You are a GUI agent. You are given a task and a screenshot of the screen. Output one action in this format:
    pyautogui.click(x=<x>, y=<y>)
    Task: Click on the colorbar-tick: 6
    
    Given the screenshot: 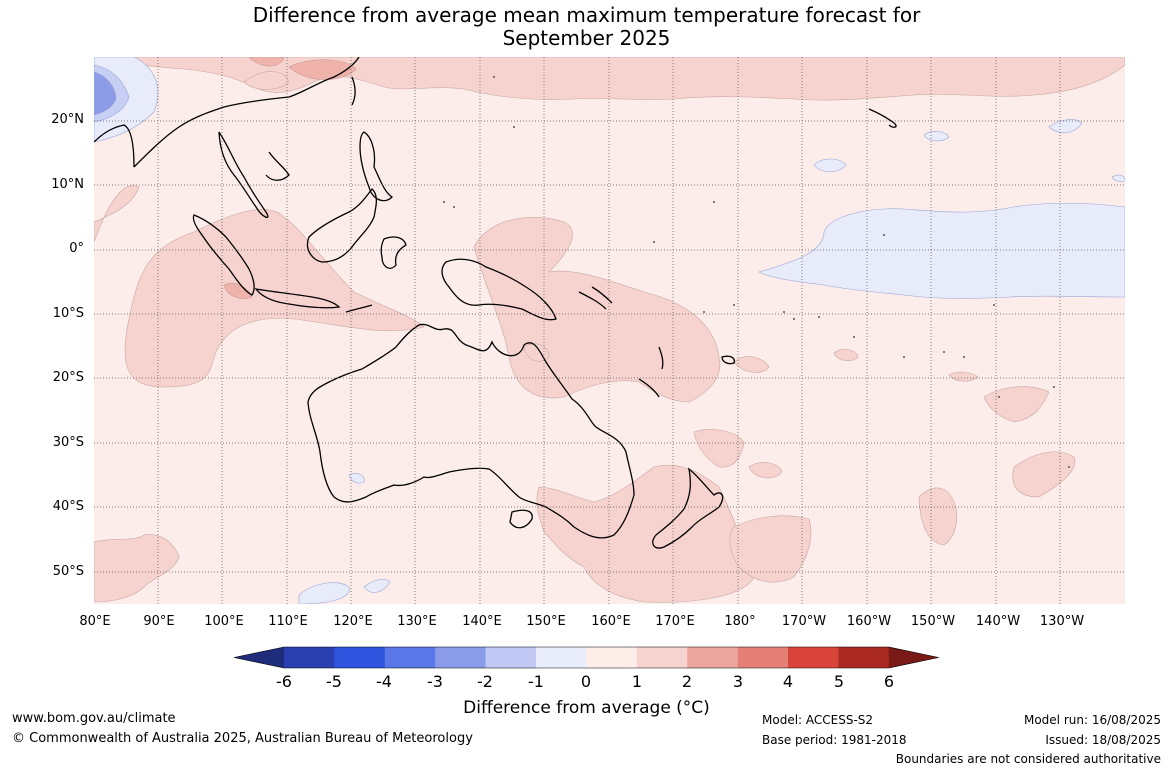 What is the action you would take?
    pyautogui.click(x=889, y=681)
    